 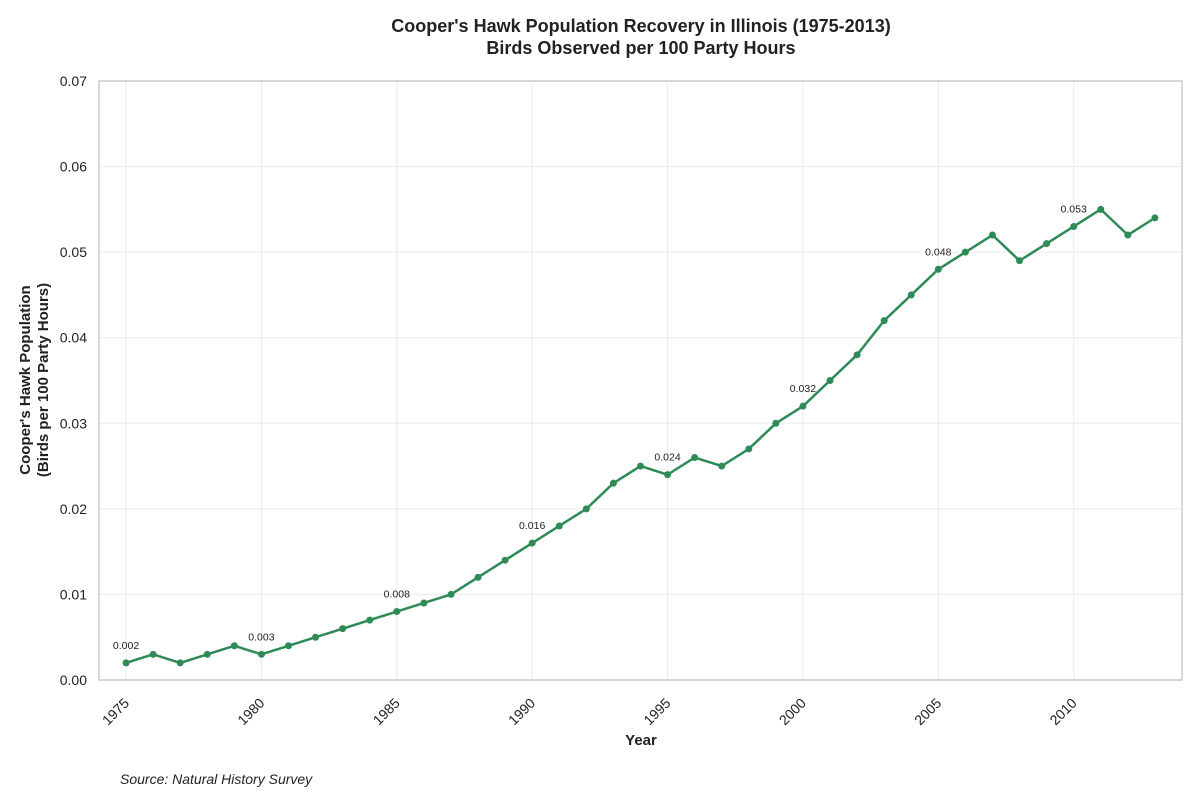 I want to click on source-note: Source: Natural History Survey, so click(x=216, y=779).